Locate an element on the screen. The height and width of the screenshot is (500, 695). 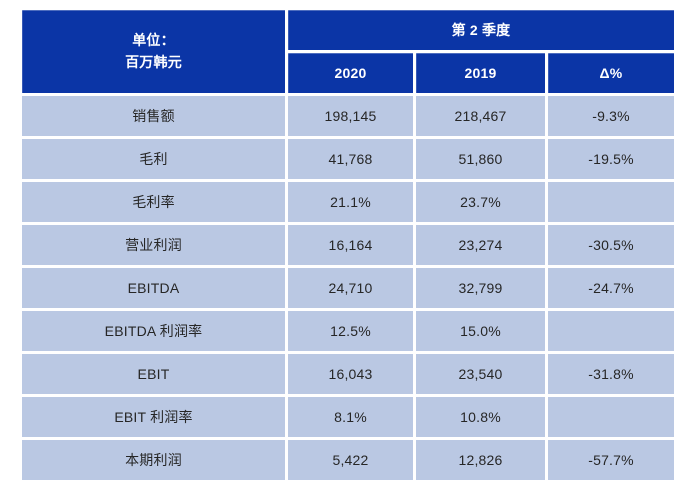
delta-value: -9.3% is located at coordinates (611, 116).